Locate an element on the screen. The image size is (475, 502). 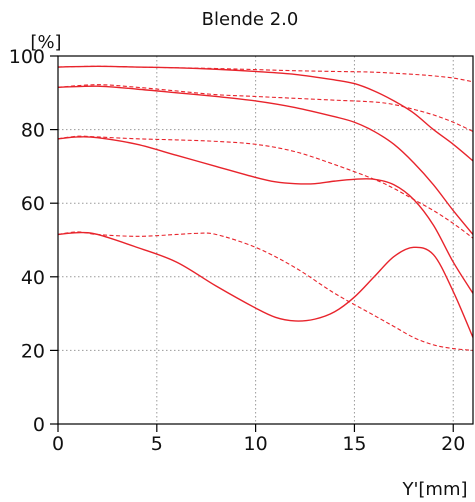
y-tick-label: 40 is located at coordinates (33, 278).